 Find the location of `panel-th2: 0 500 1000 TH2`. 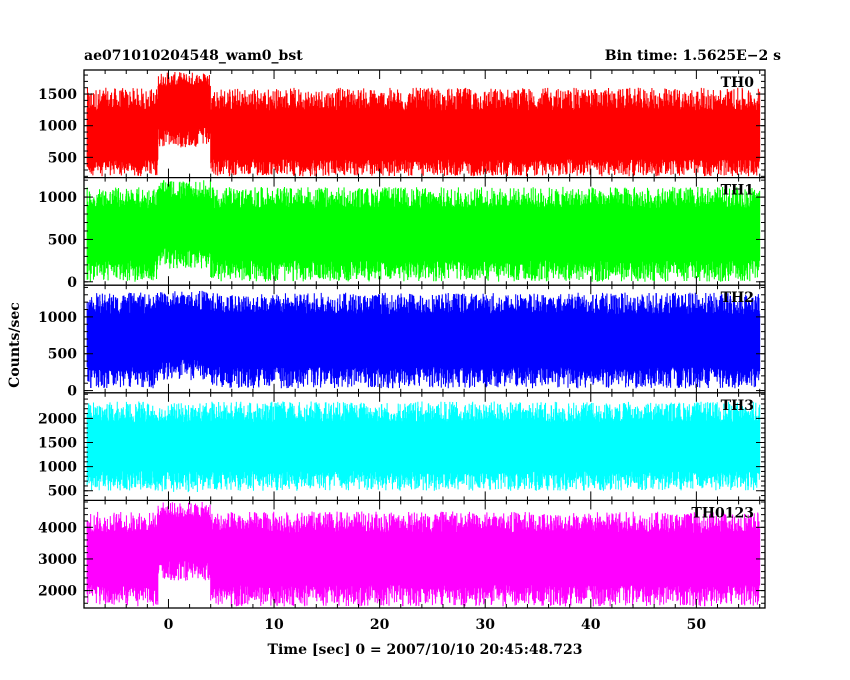

panel-th2: 0 500 1000 TH2 is located at coordinates (401, 342).